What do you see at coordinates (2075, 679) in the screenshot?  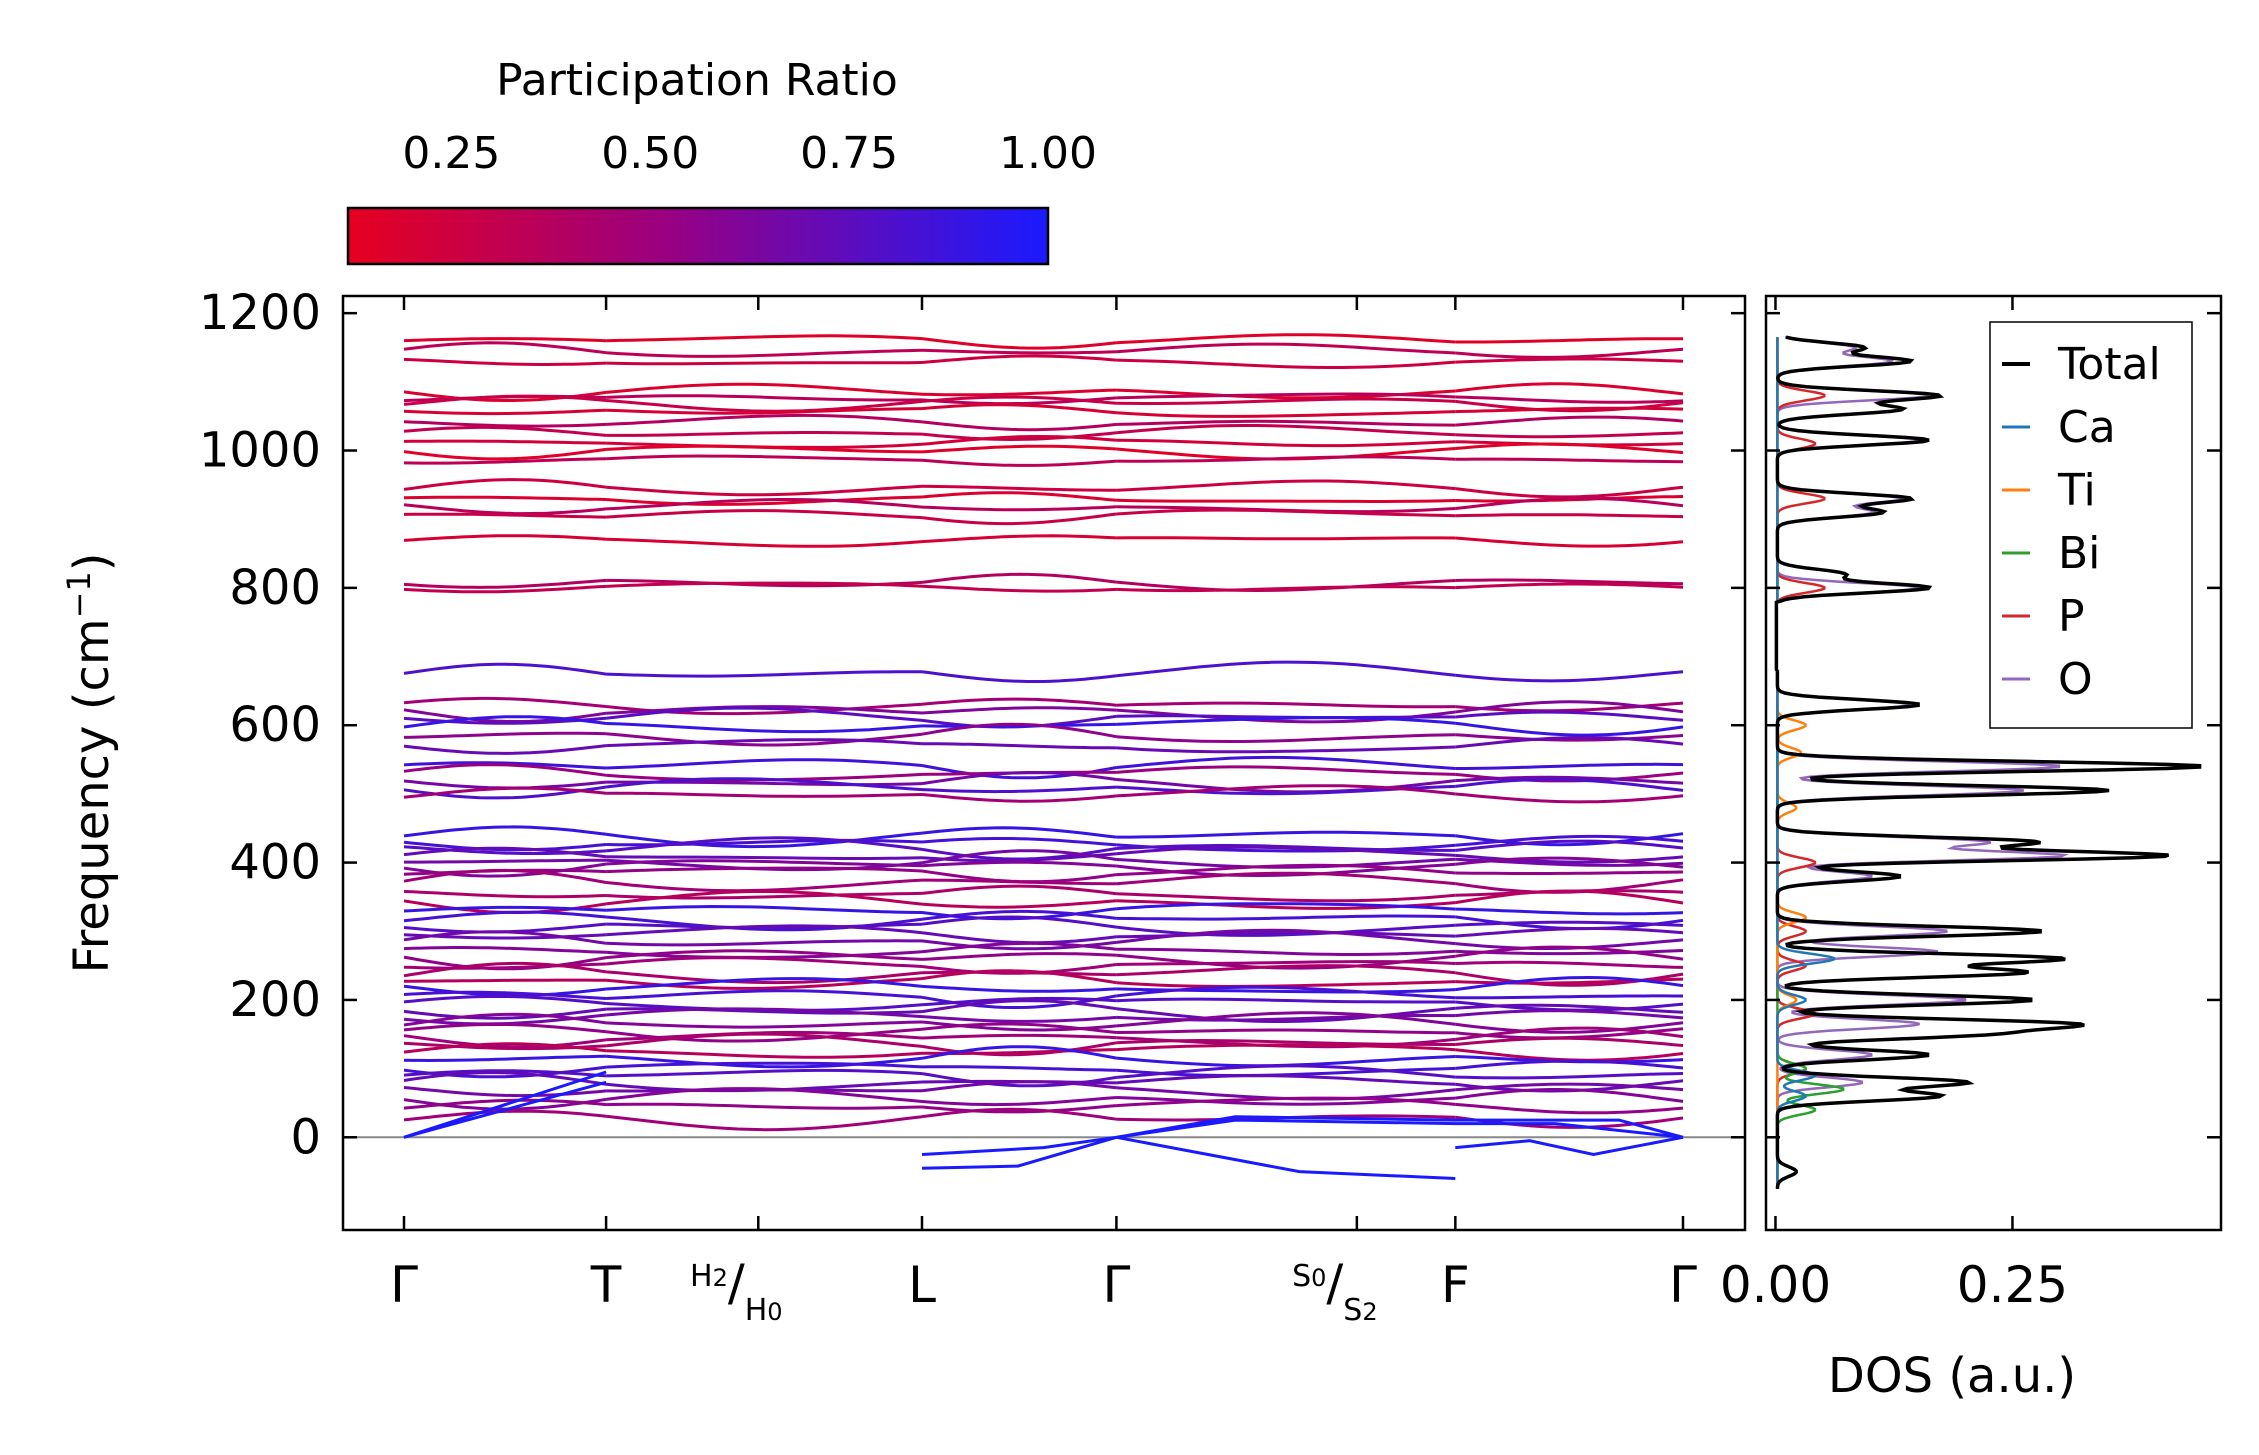 I see `legend-label: O` at bounding box center [2075, 679].